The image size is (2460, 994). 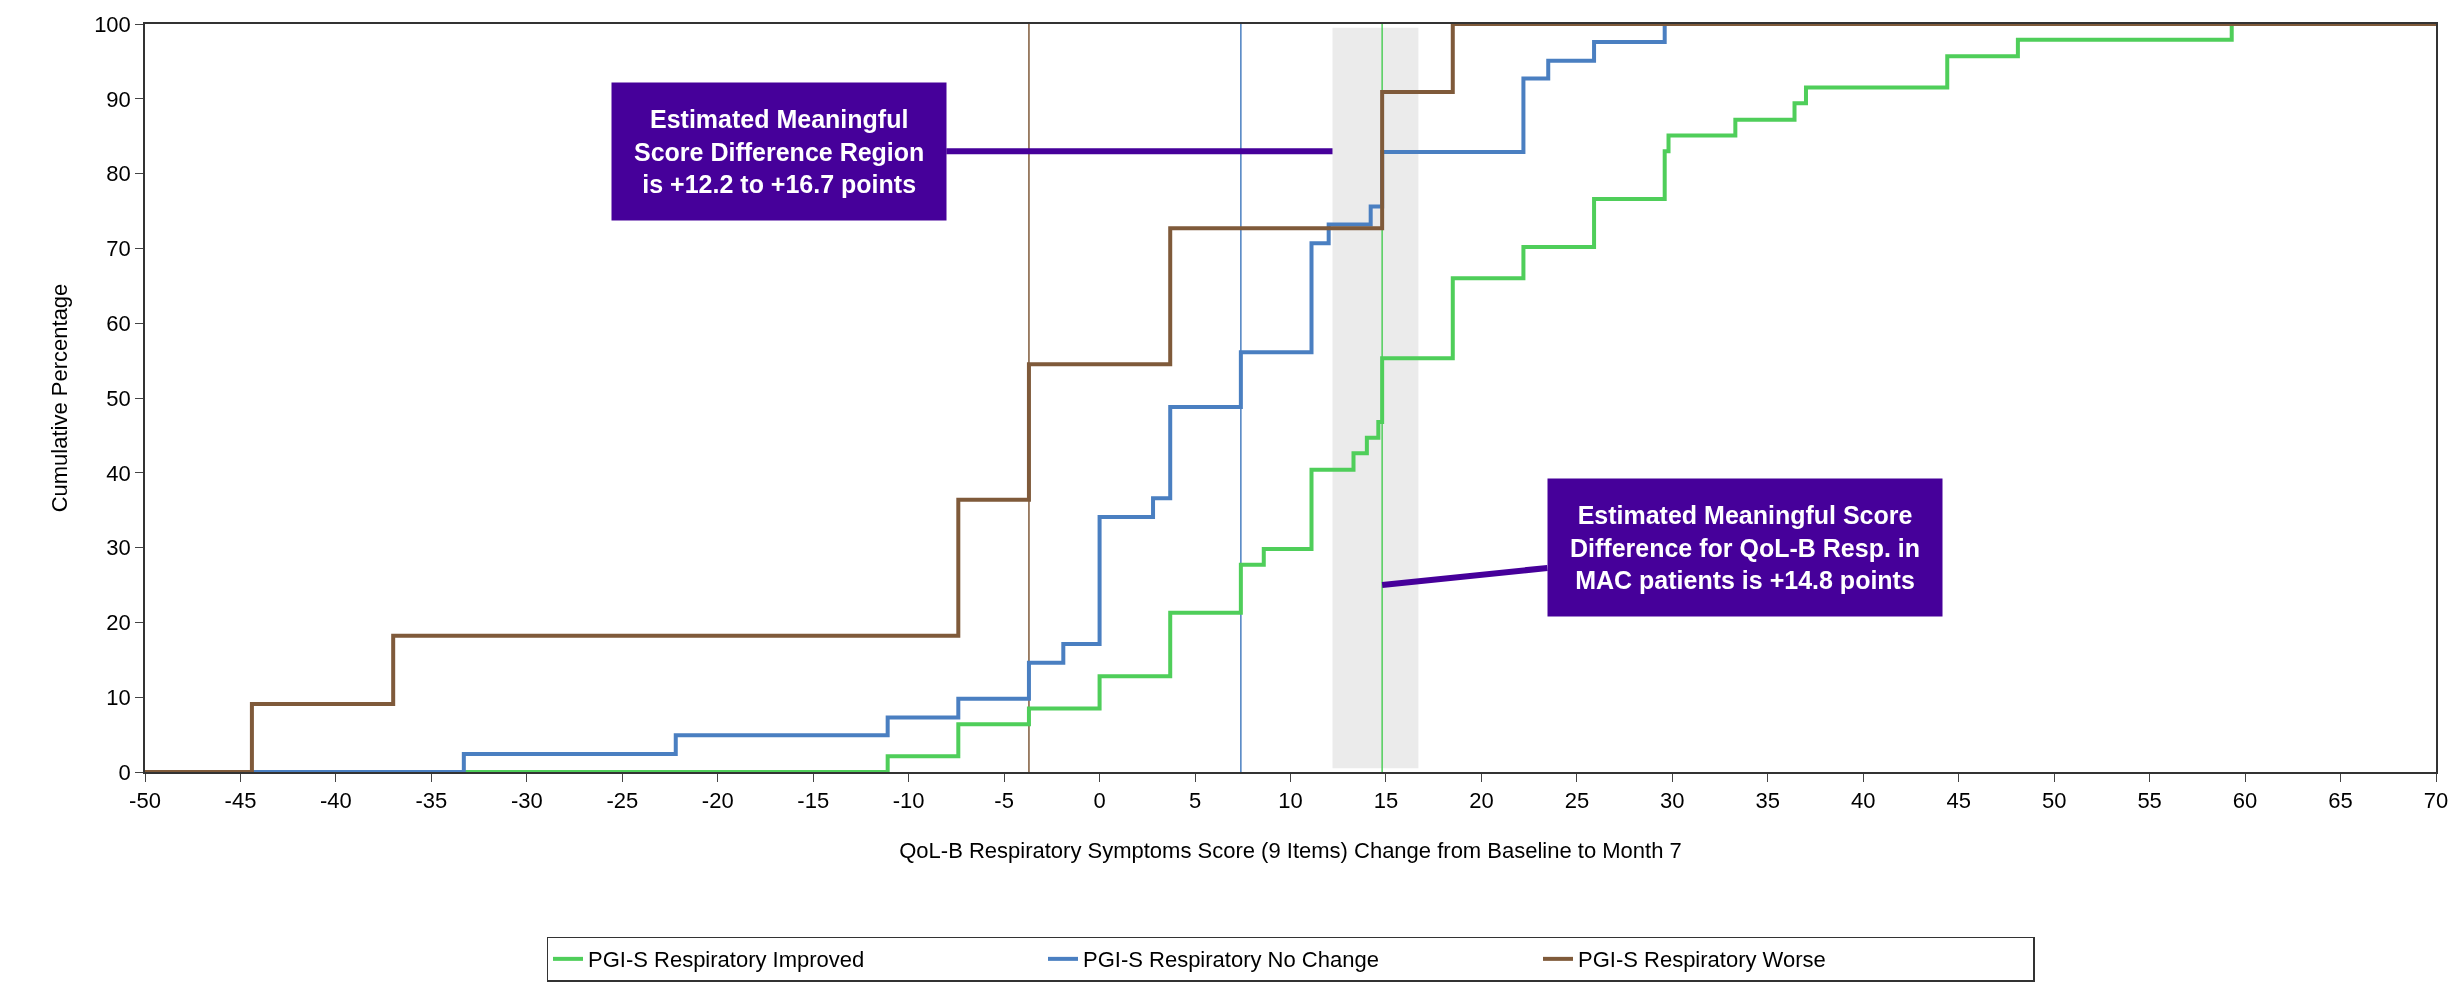 What do you see at coordinates (1863, 801) in the screenshot?
I see `x-tick-label: 40` at bounding box center [1863, 801].